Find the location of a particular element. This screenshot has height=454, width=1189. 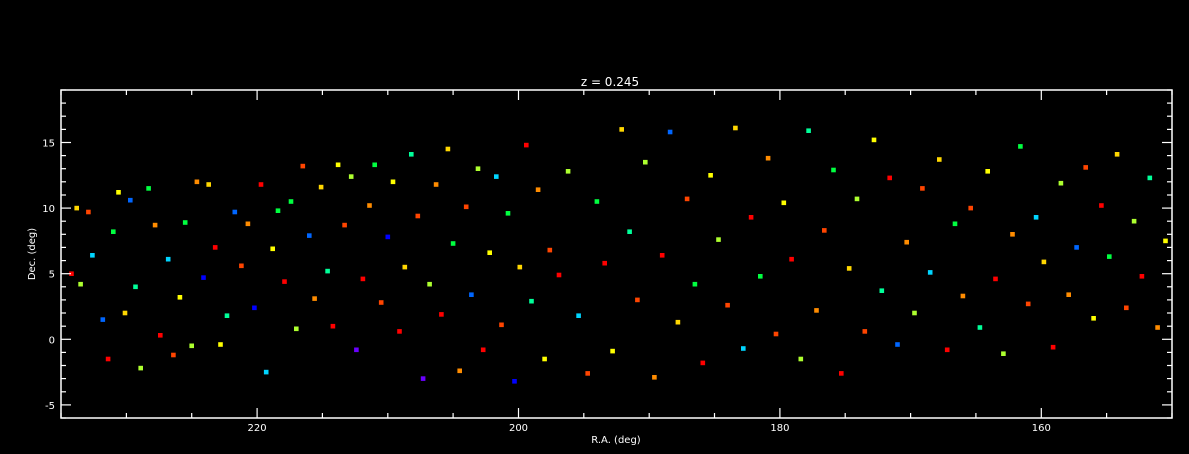

x-axis-label: R.A. (deg) is located at coordinates (616, 440).